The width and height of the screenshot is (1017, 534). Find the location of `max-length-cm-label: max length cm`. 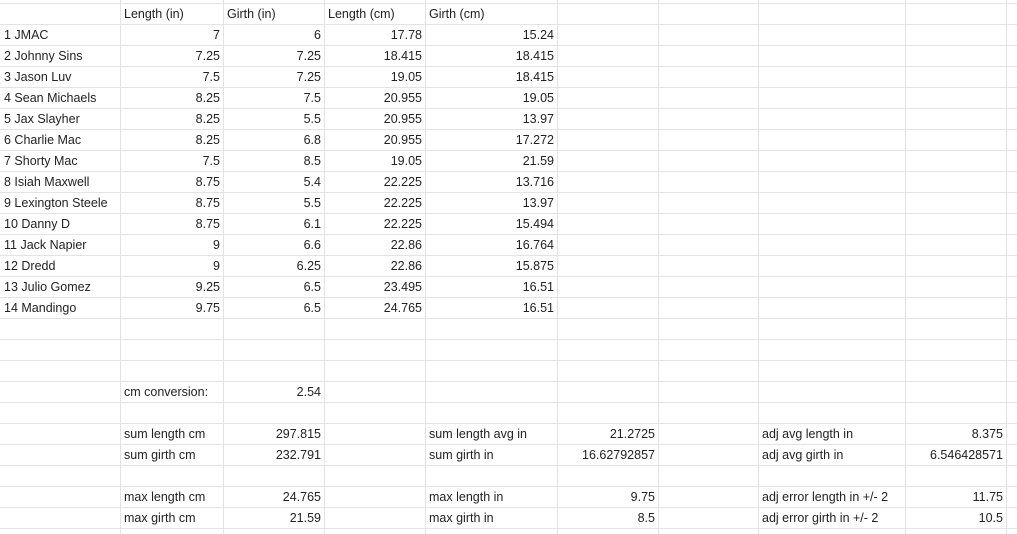

max-length-cm-label: max length cm is located at coordinates (165, 497).